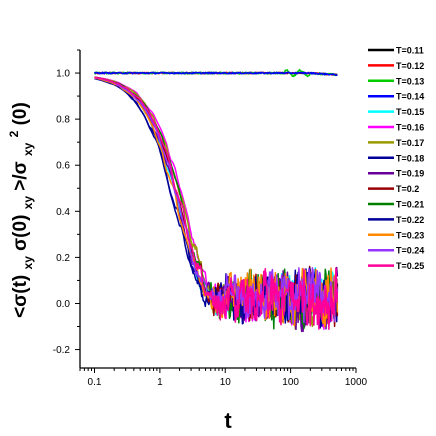 The height and width of the screenshot is (436, 436). Describe the element at coordinates (160, 382) in the screenshot. I see `x-tick-label: 1` at that location.